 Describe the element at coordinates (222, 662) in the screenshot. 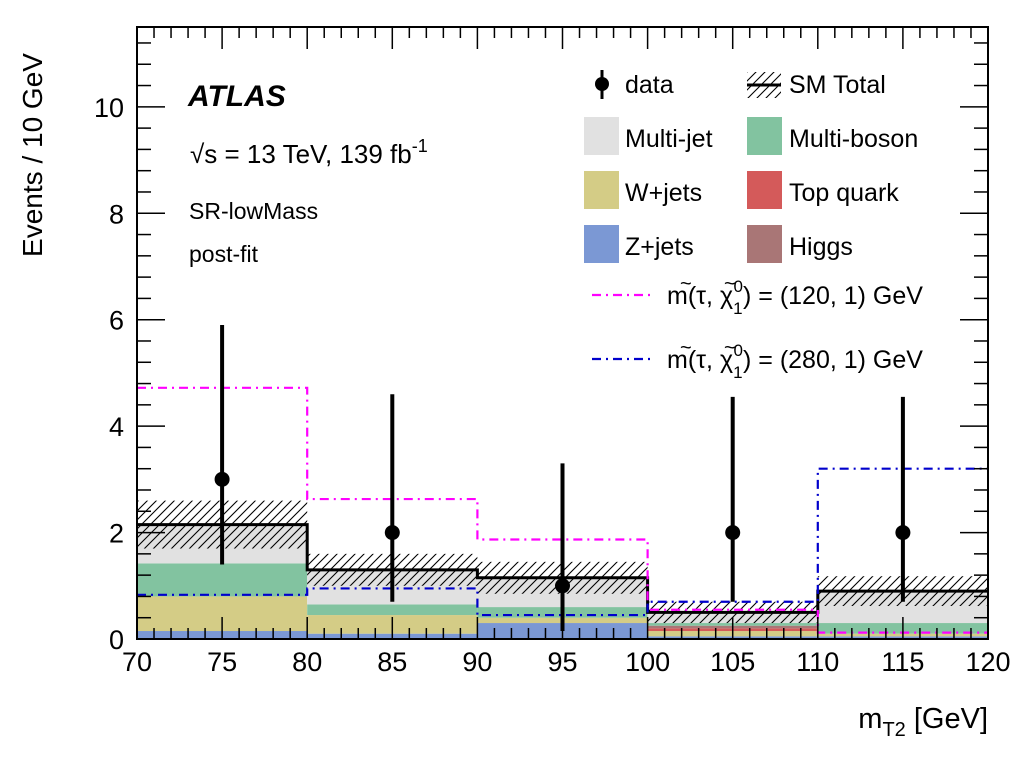

I see `x-tick-label: 75` at that location.